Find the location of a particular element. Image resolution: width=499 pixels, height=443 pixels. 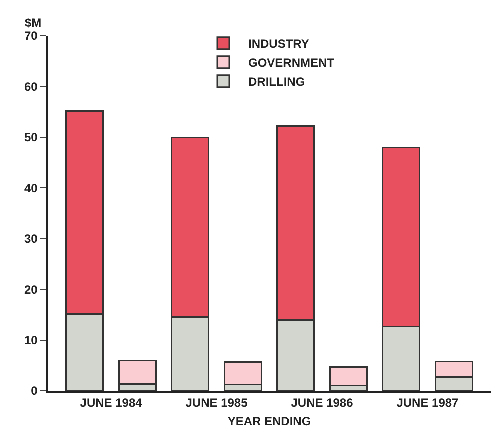

y-tick-label: 60 is located at coordinates (31, 87).